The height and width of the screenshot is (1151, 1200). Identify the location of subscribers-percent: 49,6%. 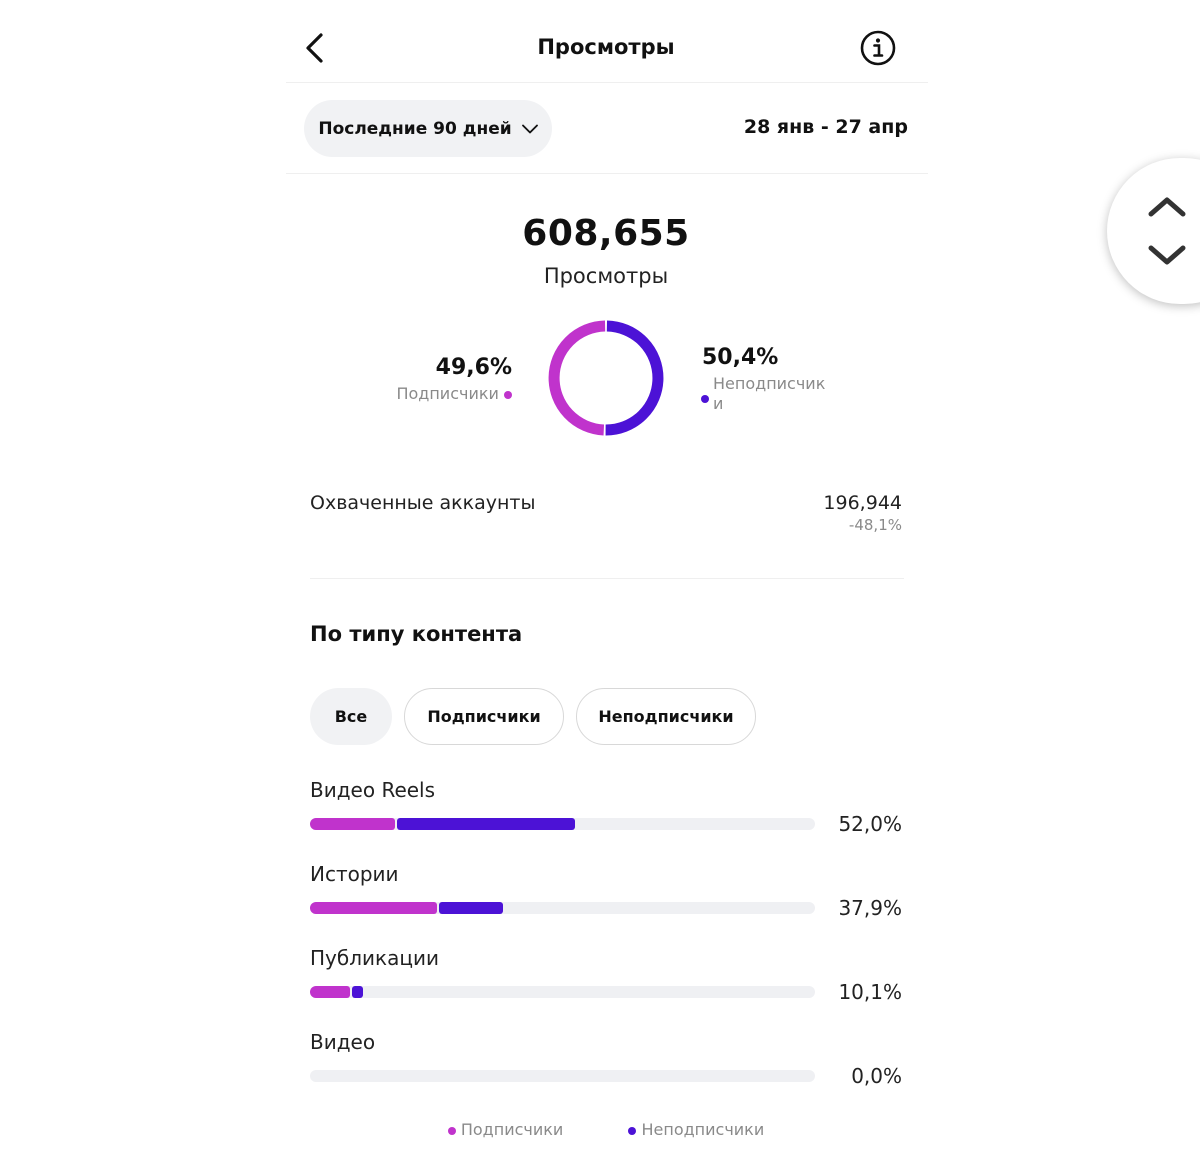
(473, 367).